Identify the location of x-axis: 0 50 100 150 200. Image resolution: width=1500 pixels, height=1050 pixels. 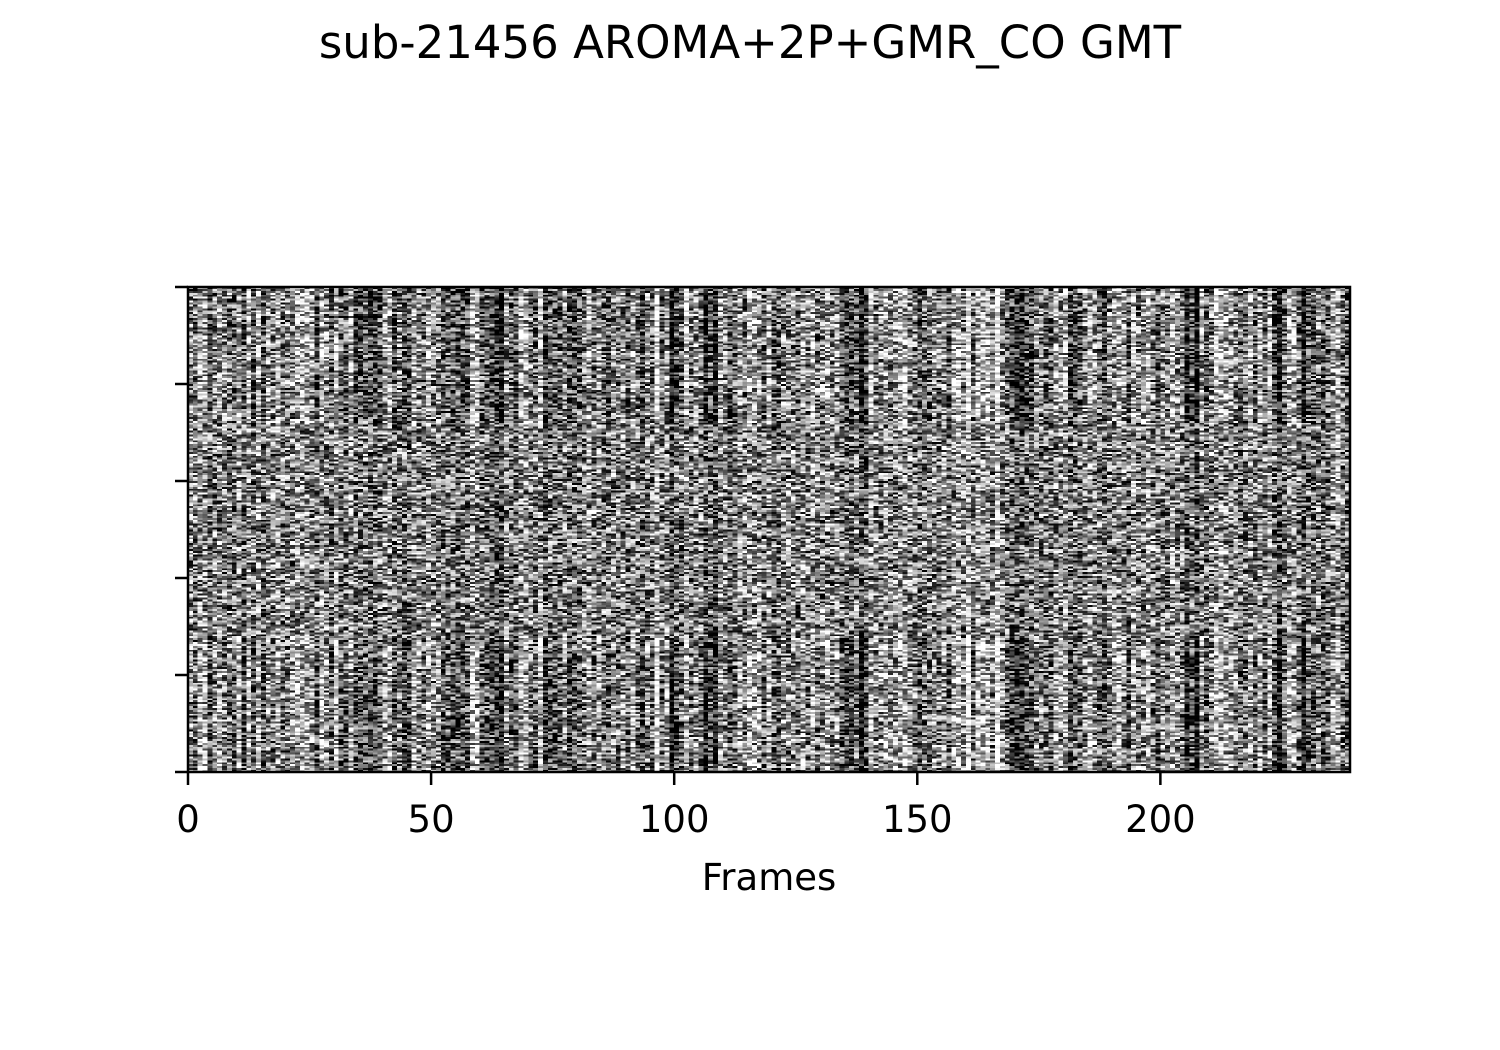
(686, 806).